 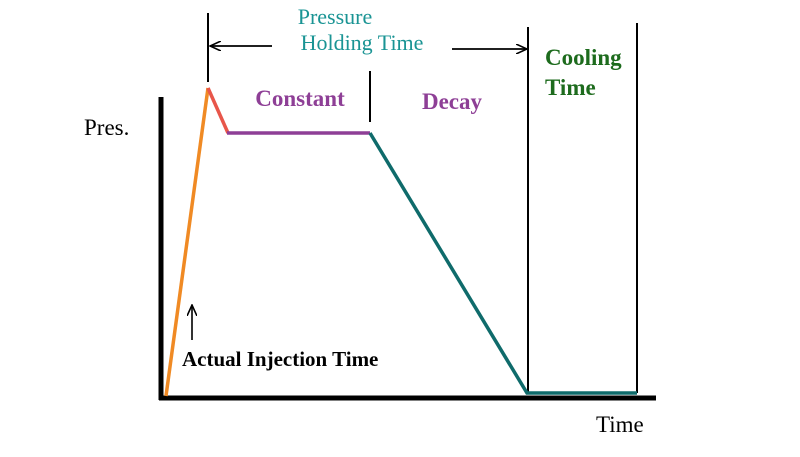 I want to click on peak-drop-segment, so click(x=218, y=110).